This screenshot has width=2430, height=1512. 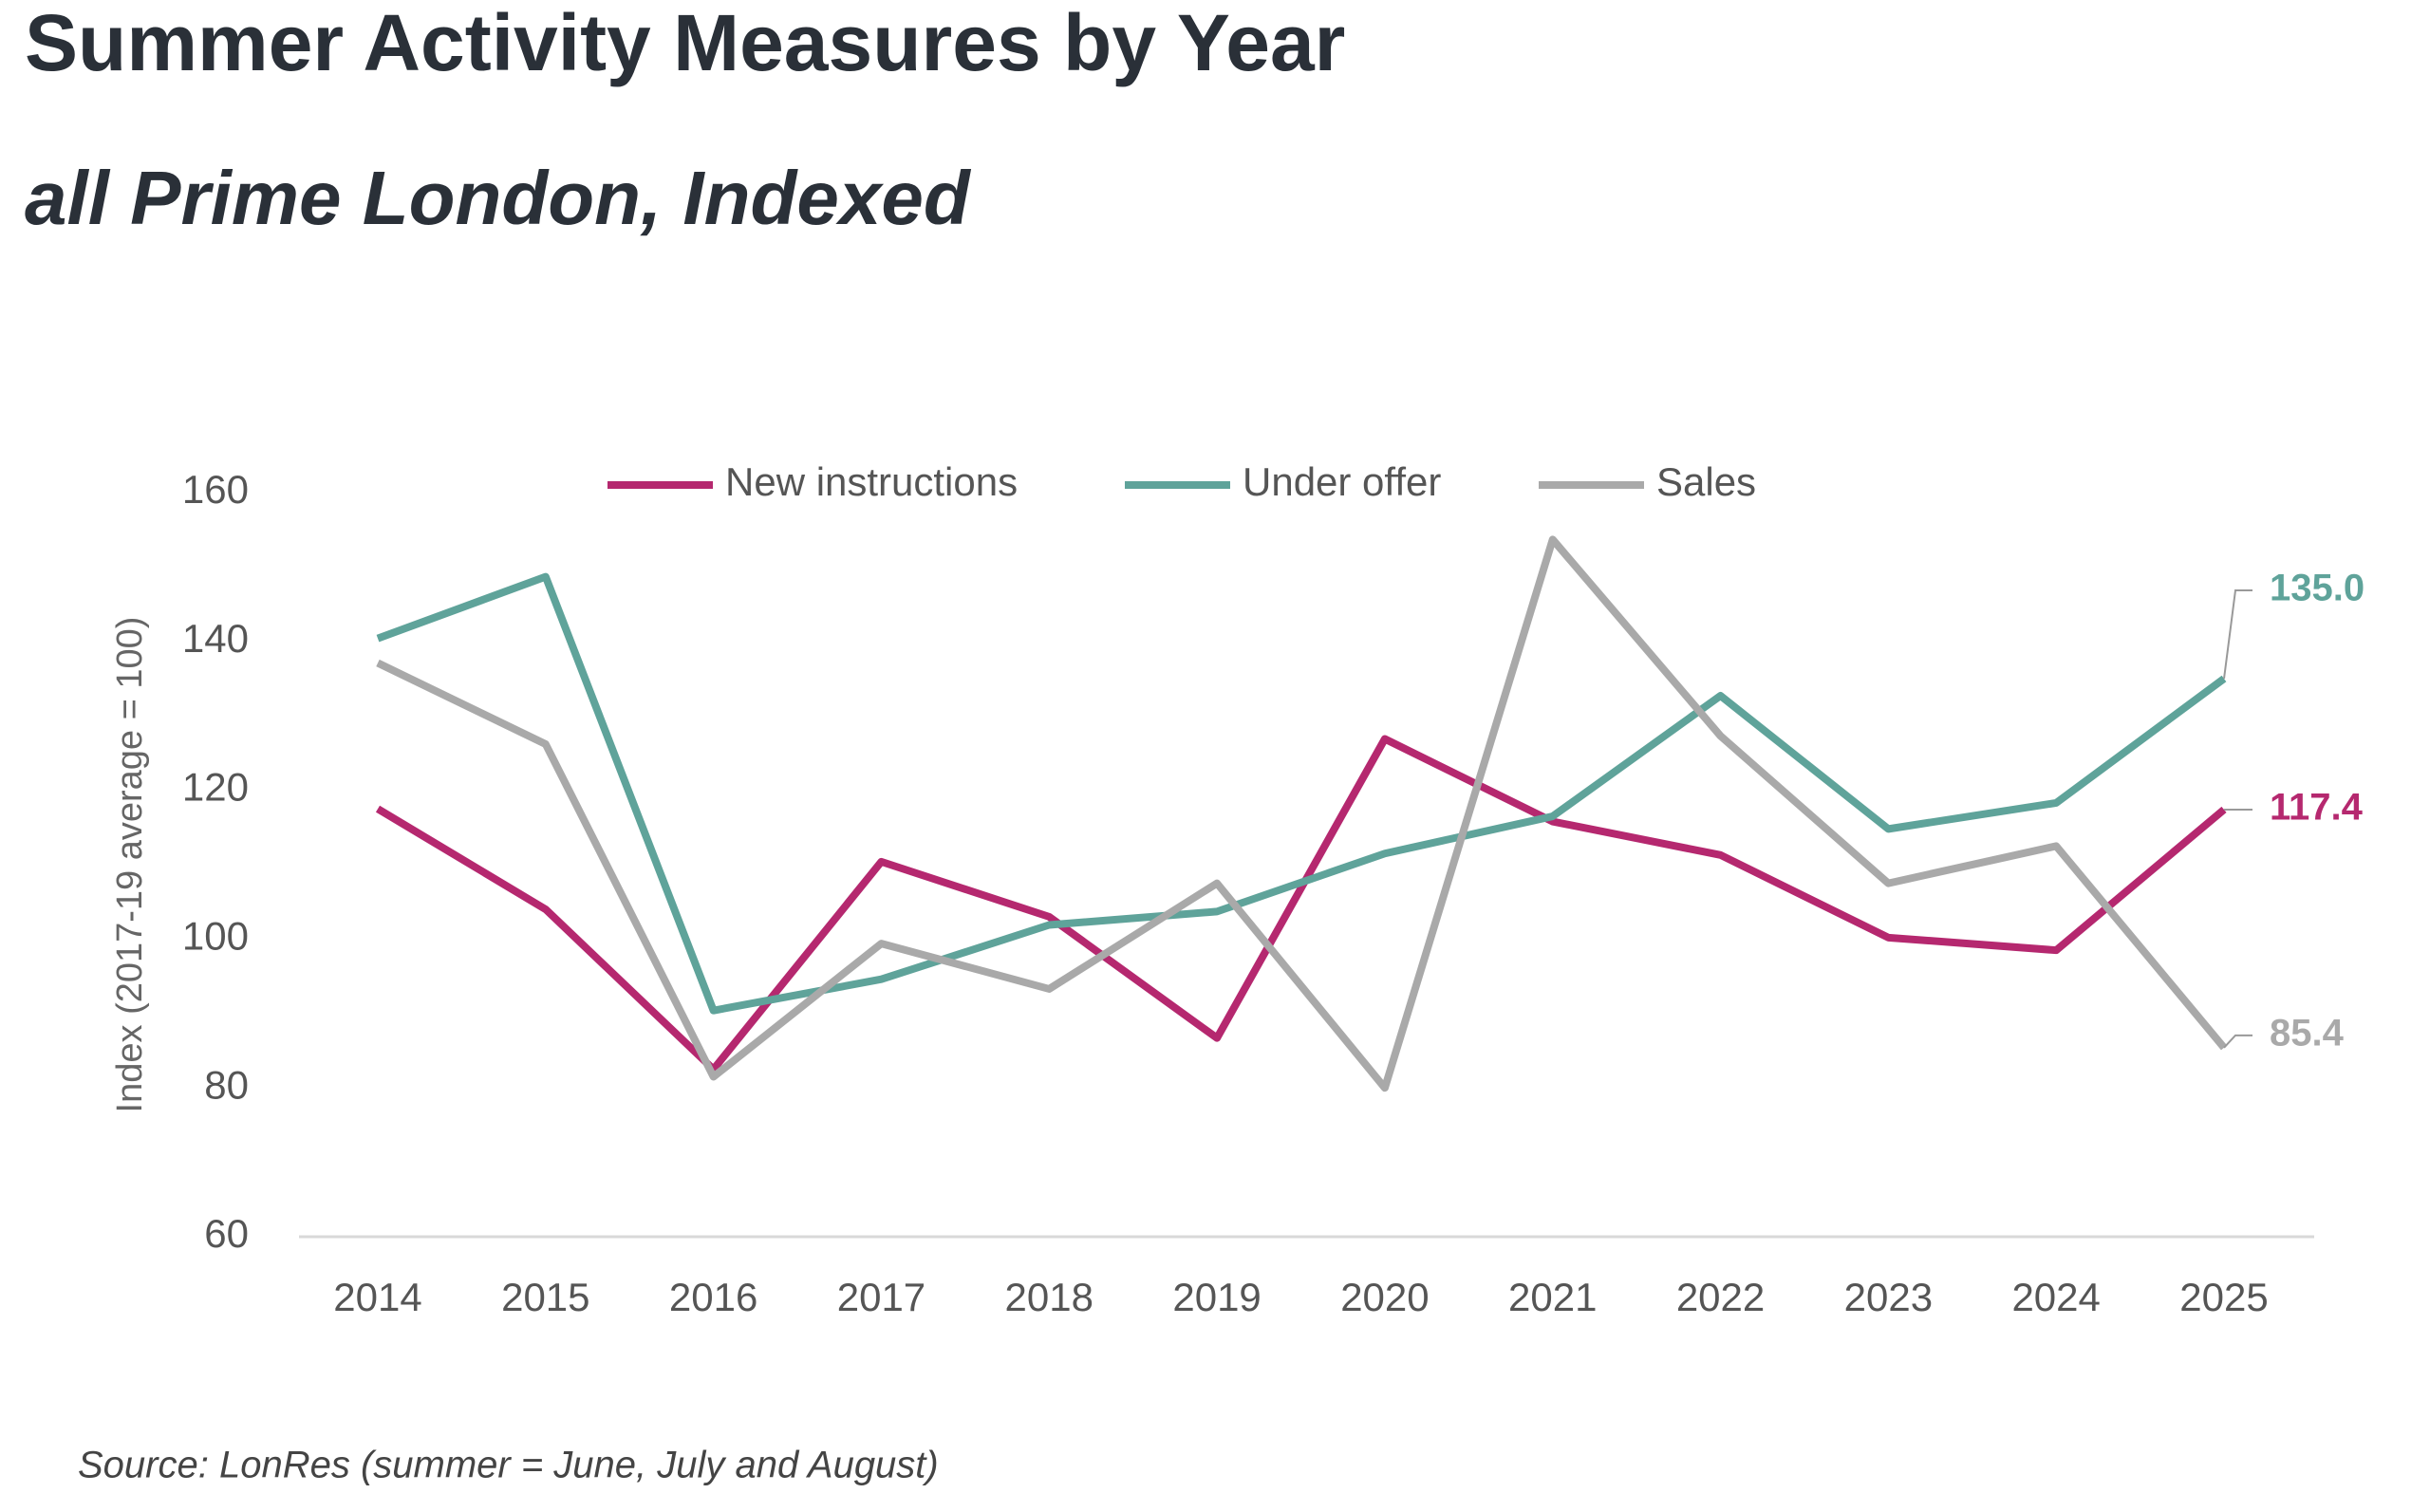 What do you see at coordinates (881, 1297) in the screenshot?
I see `x-tick-label: 2017` at bounding box center [881, 1297].